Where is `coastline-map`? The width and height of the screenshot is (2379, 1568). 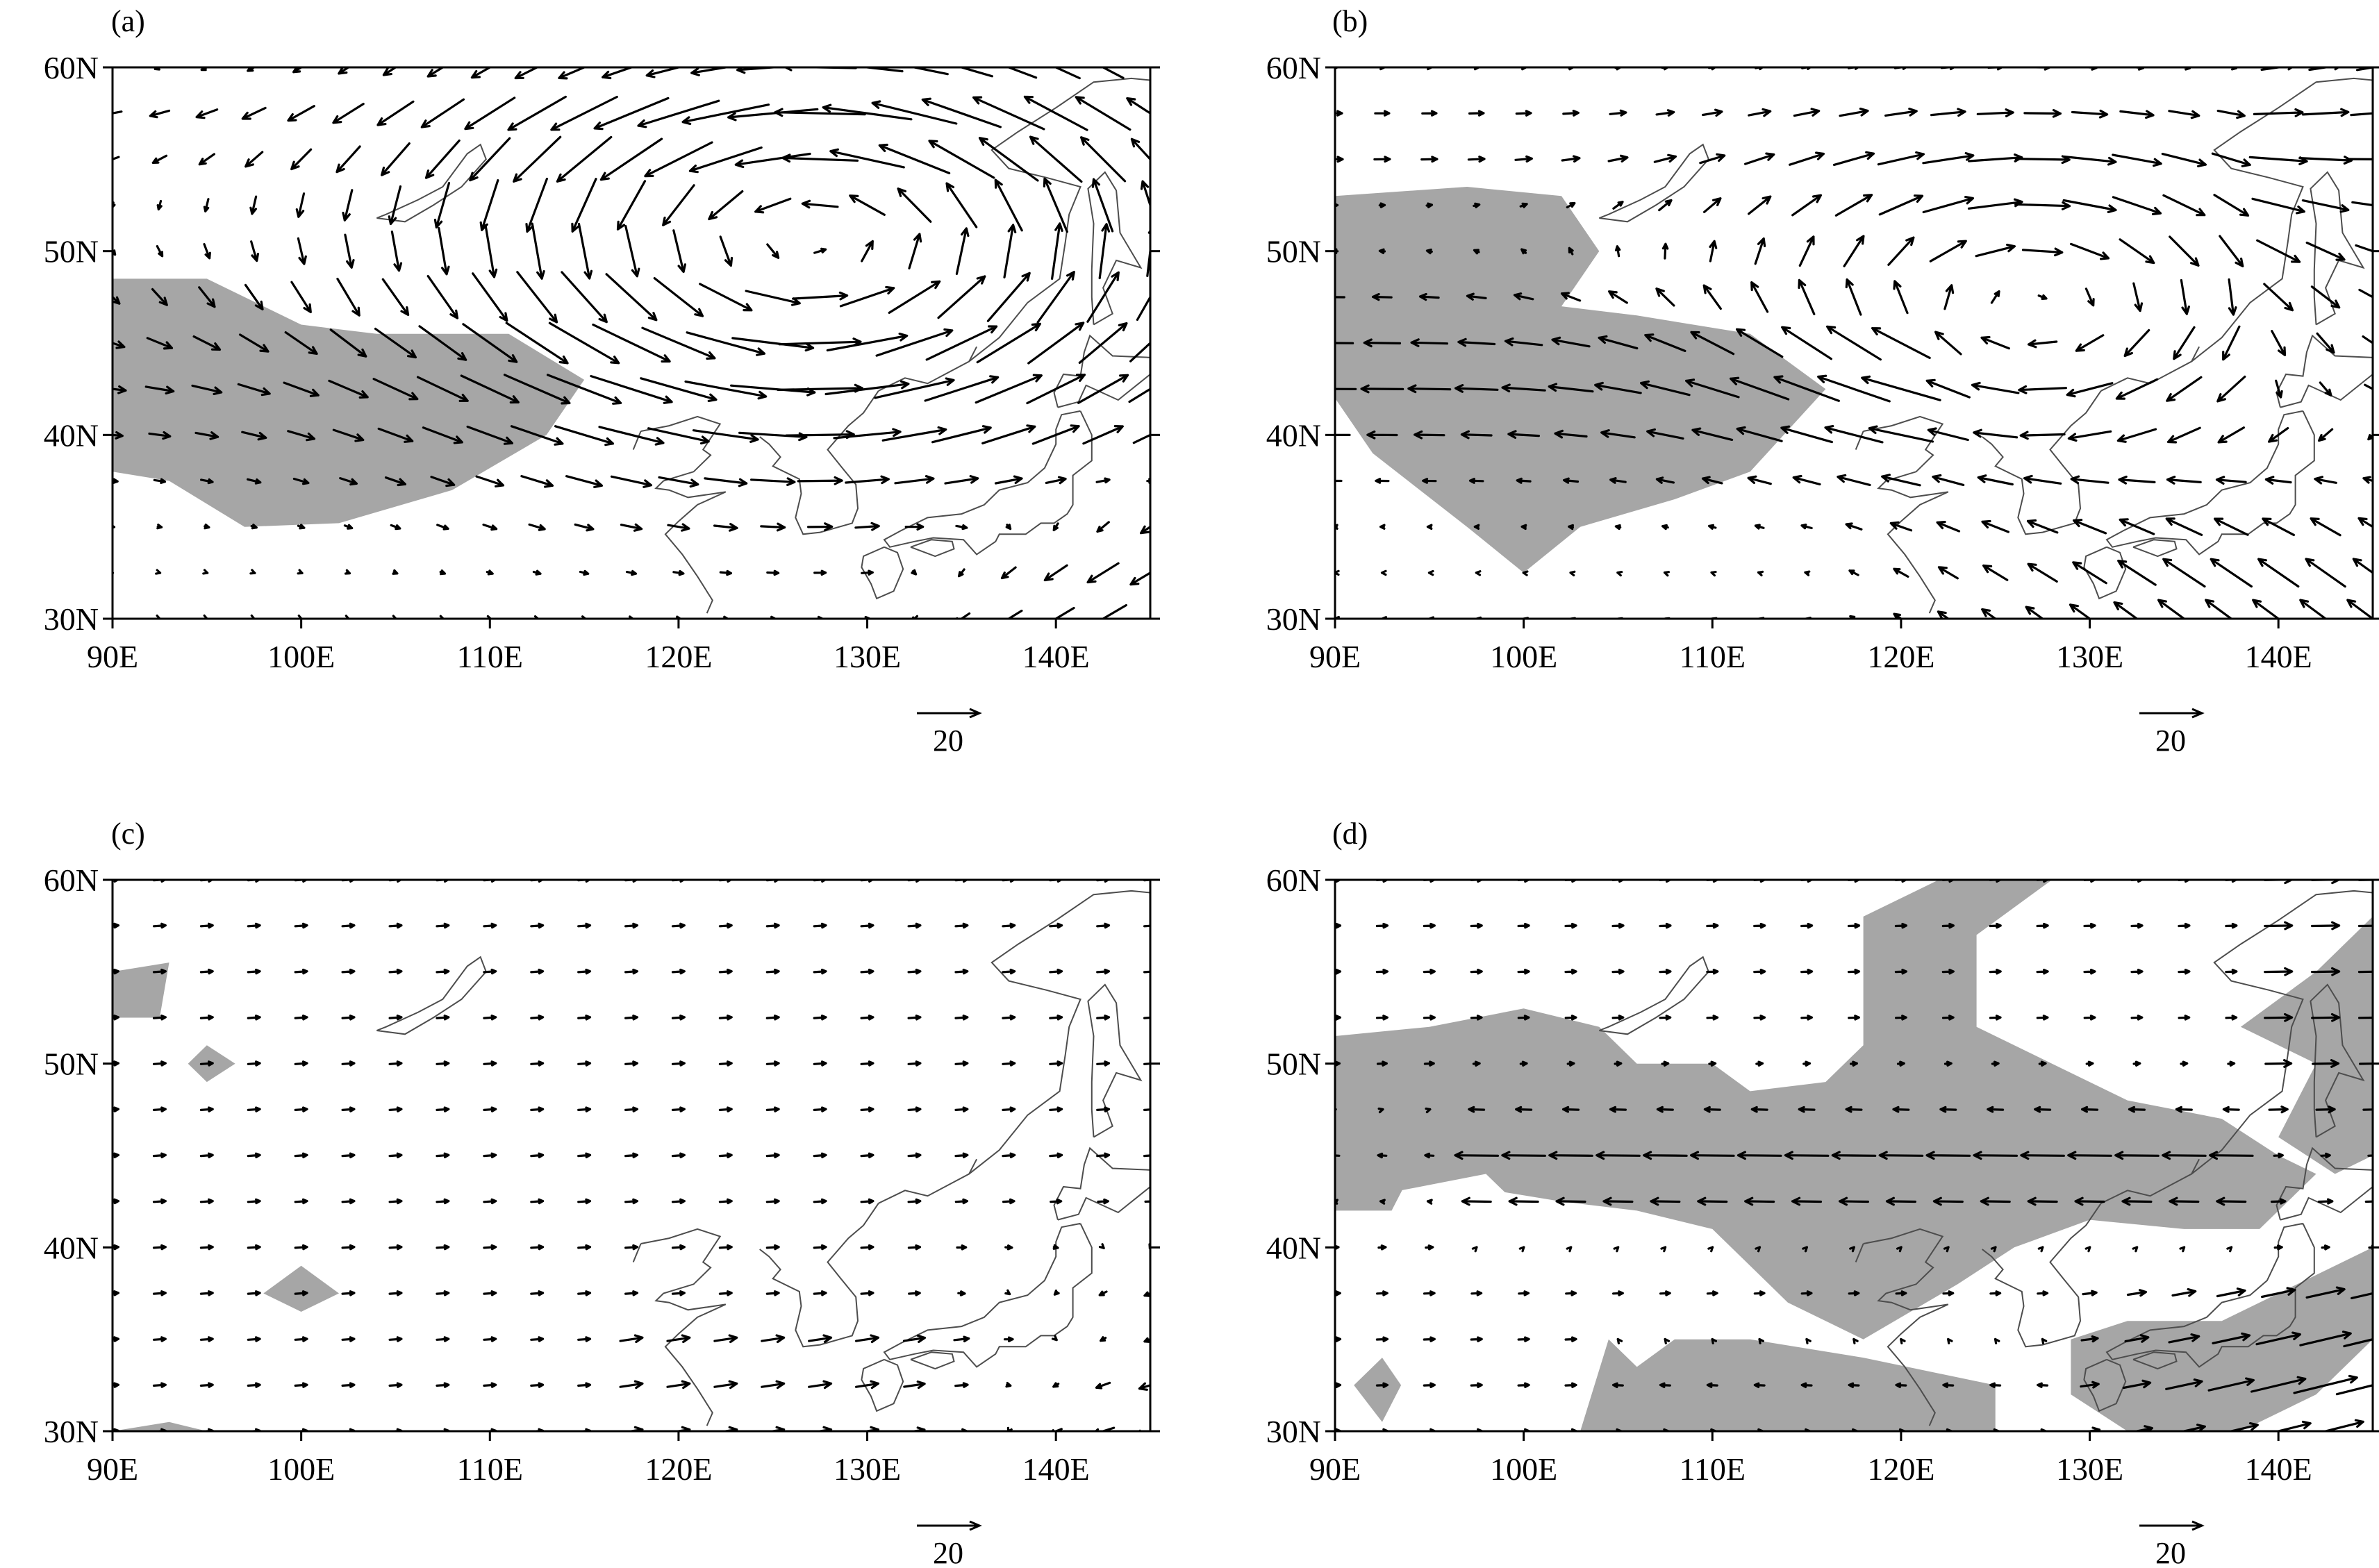
coastline-map is located at coordinates (763, 345).